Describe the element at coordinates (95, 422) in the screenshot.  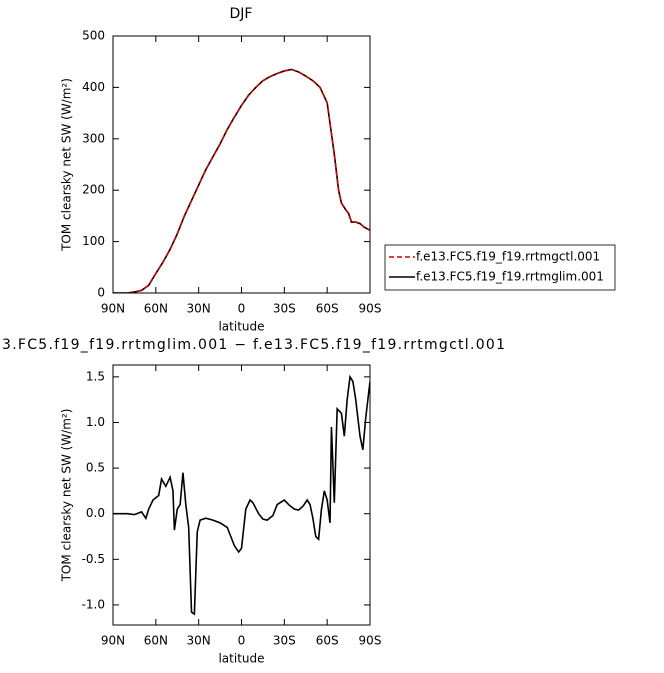
I see `y-tick-label: 1.0` at that location.